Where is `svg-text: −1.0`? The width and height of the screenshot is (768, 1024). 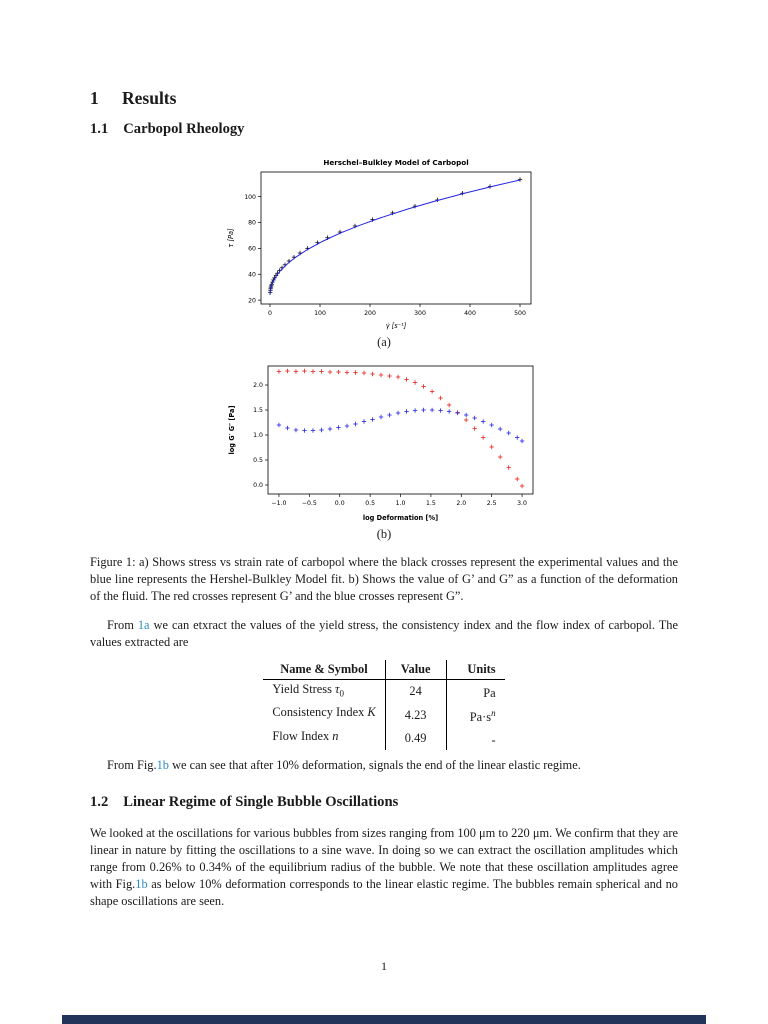 svg-text: −1.0 is located at coordinates (278, 503).